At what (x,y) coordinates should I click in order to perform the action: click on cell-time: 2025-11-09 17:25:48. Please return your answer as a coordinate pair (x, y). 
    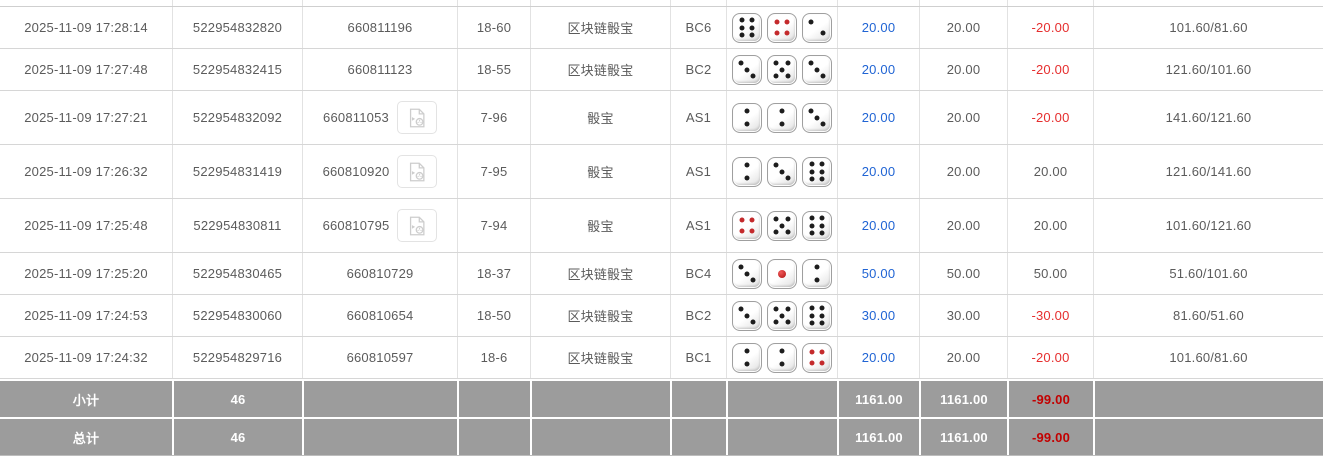
    Looking at the image, I should click on (86, 225).